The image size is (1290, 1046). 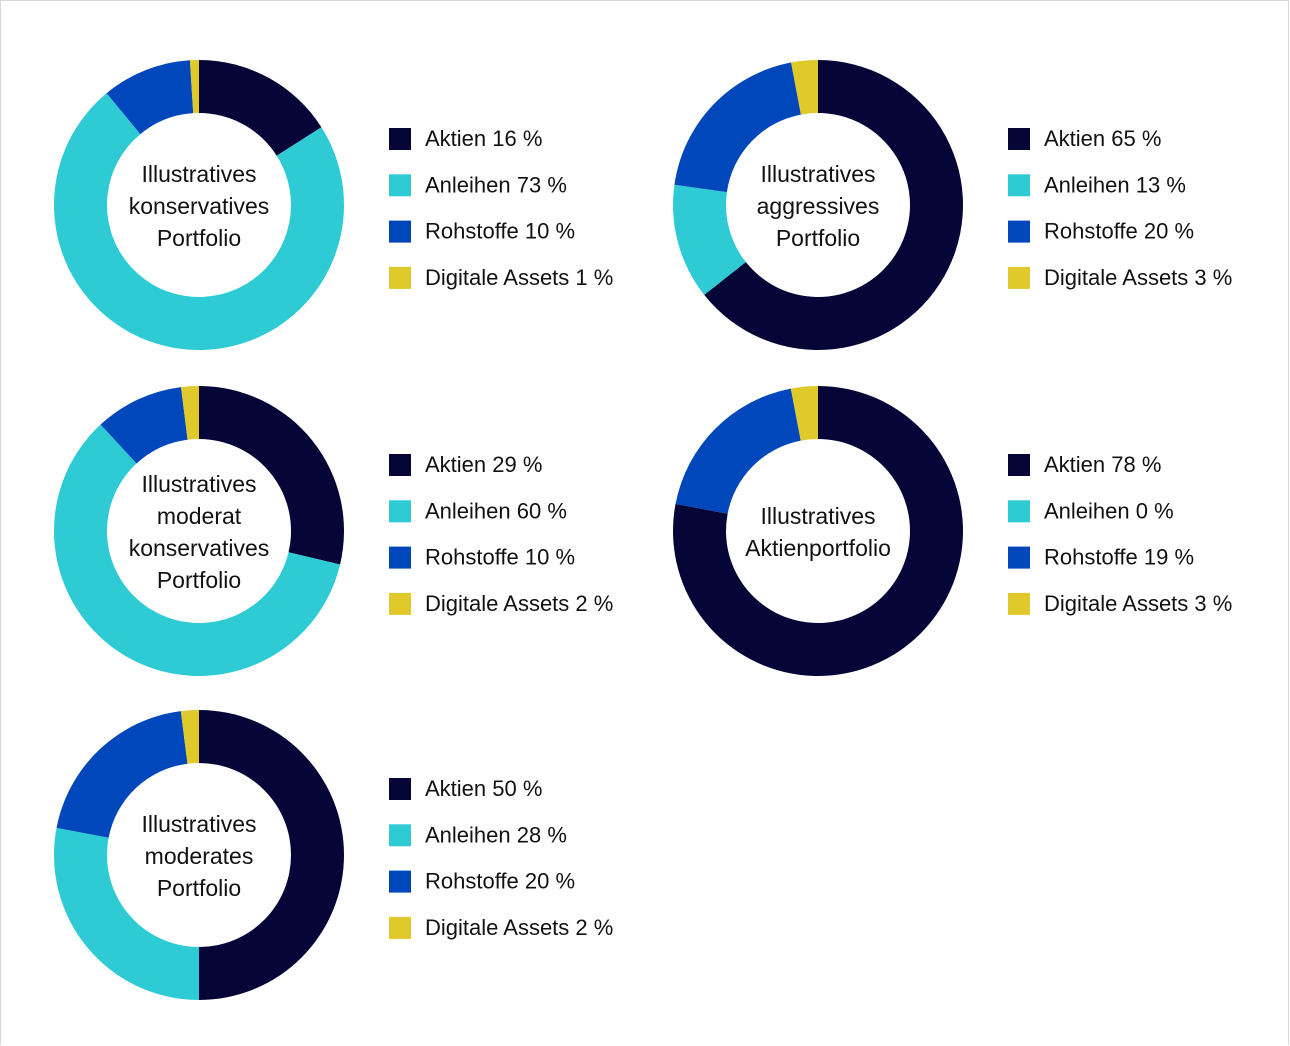 I want to click on donut-title: Illustratives aggressives Portfolio, so click(x=818, y=206).